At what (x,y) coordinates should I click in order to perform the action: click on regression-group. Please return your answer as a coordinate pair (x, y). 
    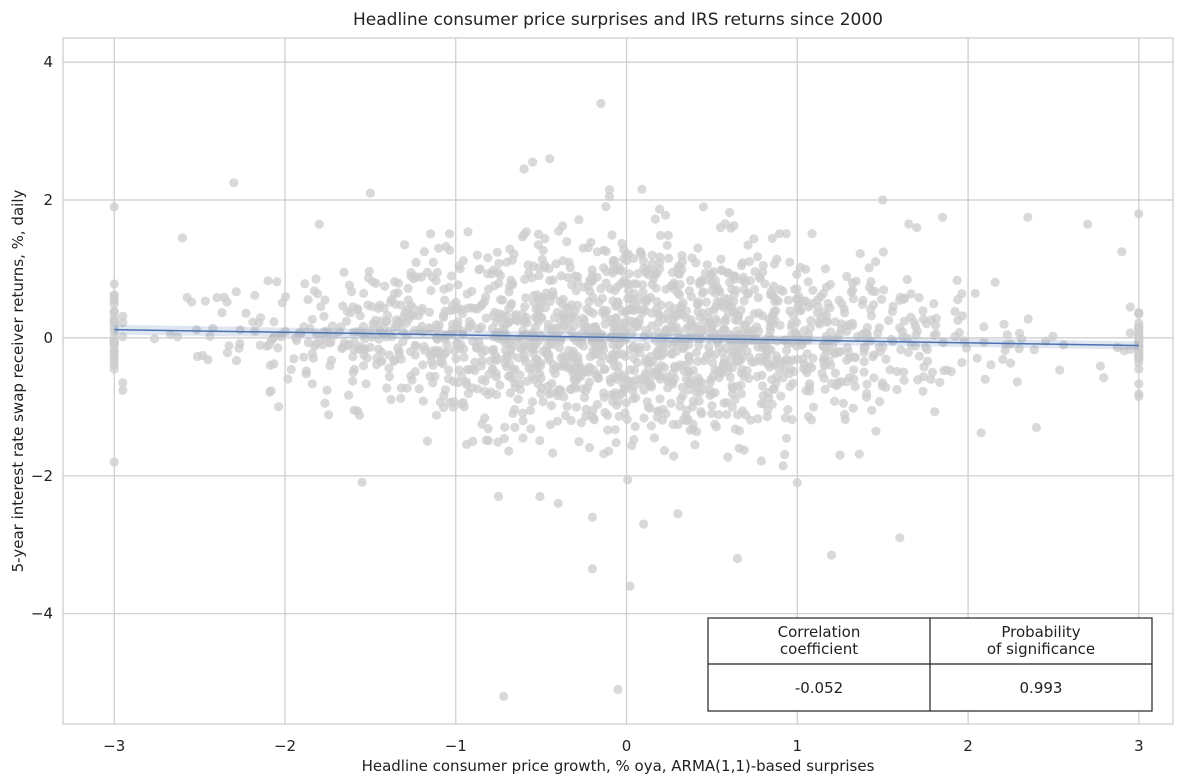
    Looking at the image, I should click on (626, 337).